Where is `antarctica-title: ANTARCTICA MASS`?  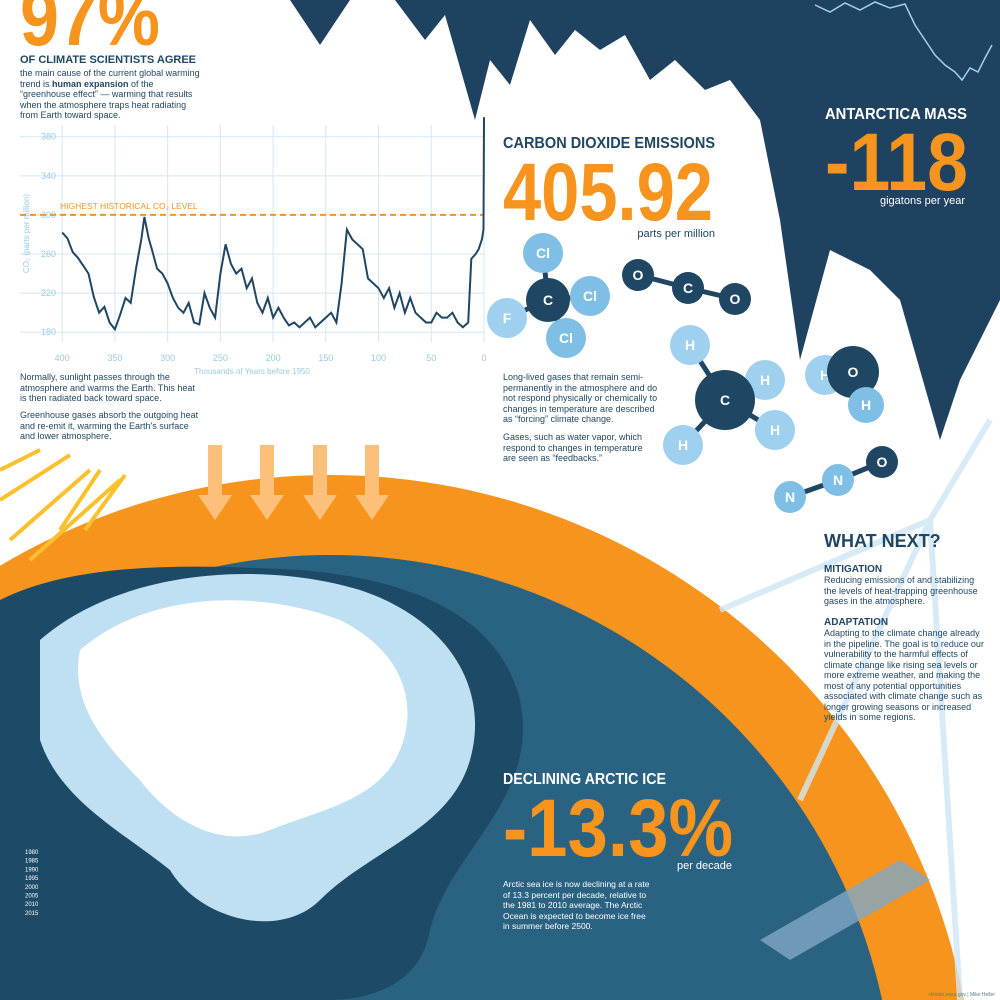 antarctica-title: ANTARCTICA MASS is located at coordinates (896, 114).